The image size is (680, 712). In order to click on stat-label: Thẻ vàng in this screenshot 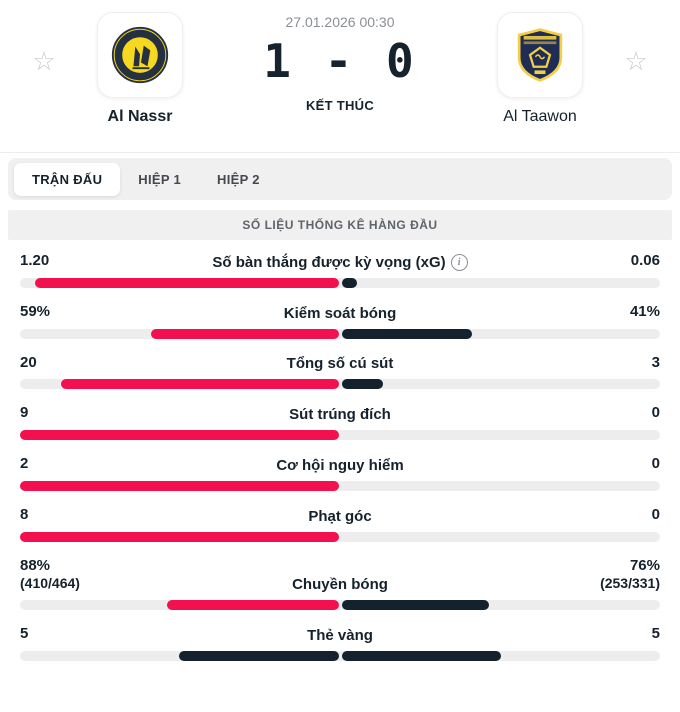, I will do `click(340, 635)`.